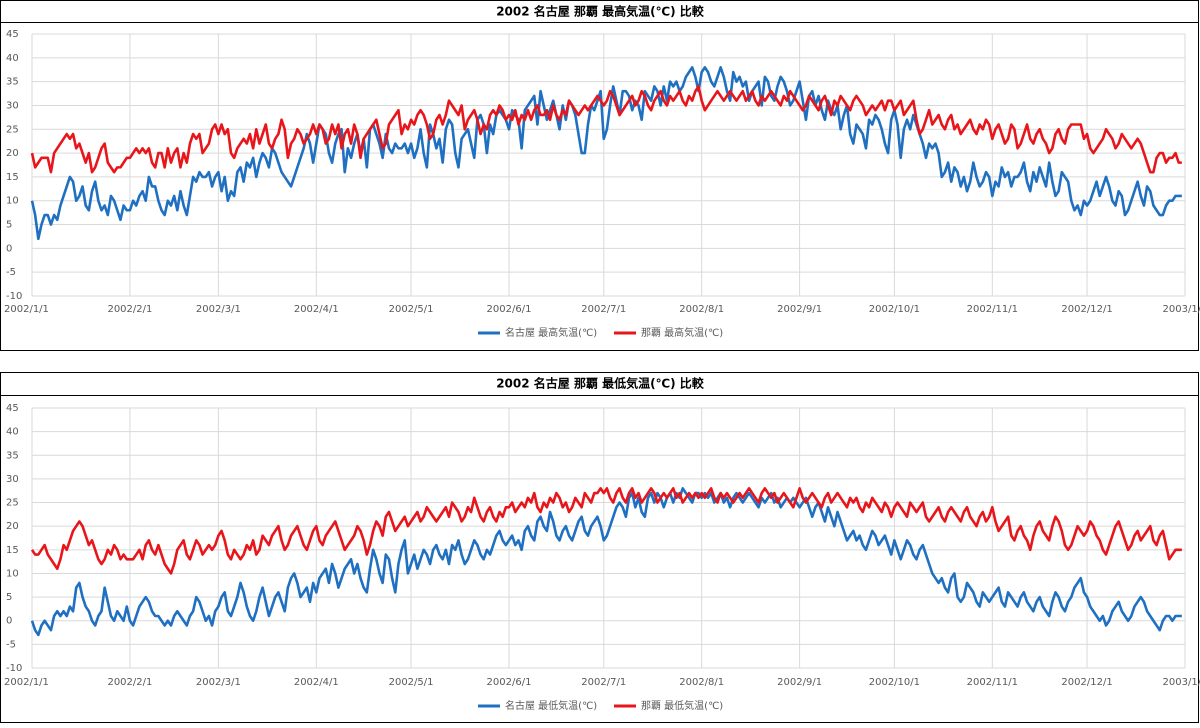 The width and height of the screenshot is (1200, 728). What do you see at coordinates (551, 705) in the screenshot?
I see `legend-label: 名古屋 最低気温(℃)` at bounding box center [551, 705].